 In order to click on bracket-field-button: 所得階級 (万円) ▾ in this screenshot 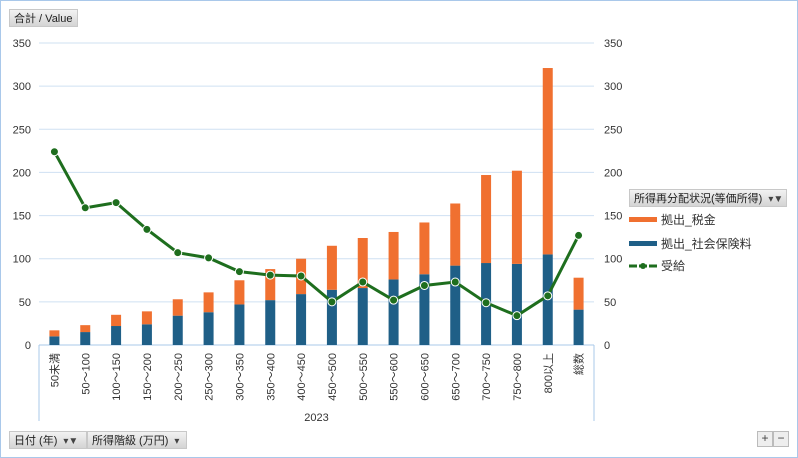, I will do `click(137, 440)`.